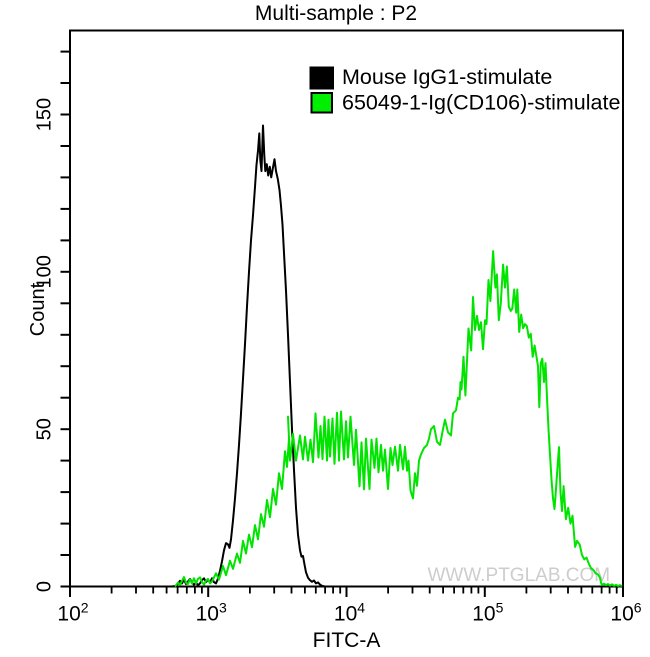 The image size is (650, 657). What do you see at coordinates (45, 271) in the screenshot?
I see `svg-text: 100` at bounding box center [45, 271].